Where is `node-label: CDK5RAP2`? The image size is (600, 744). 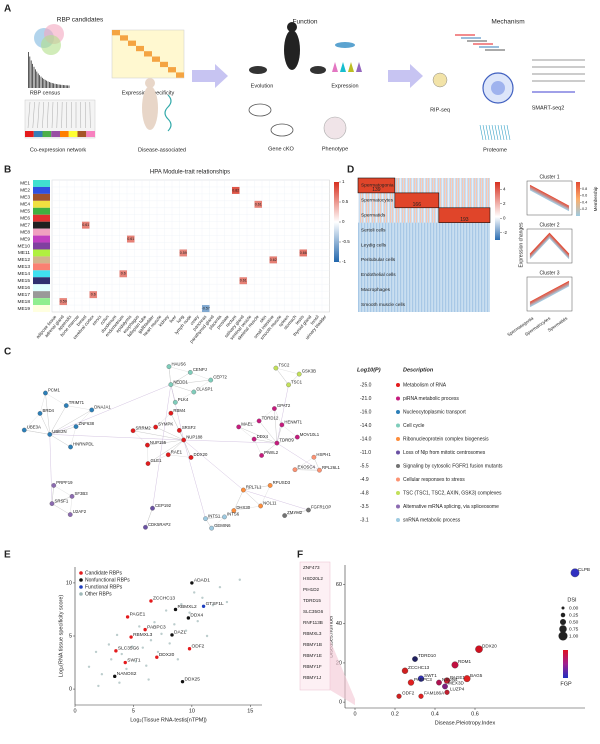
node-label: CDK5RAP2 is located at coordinates (159, 524).